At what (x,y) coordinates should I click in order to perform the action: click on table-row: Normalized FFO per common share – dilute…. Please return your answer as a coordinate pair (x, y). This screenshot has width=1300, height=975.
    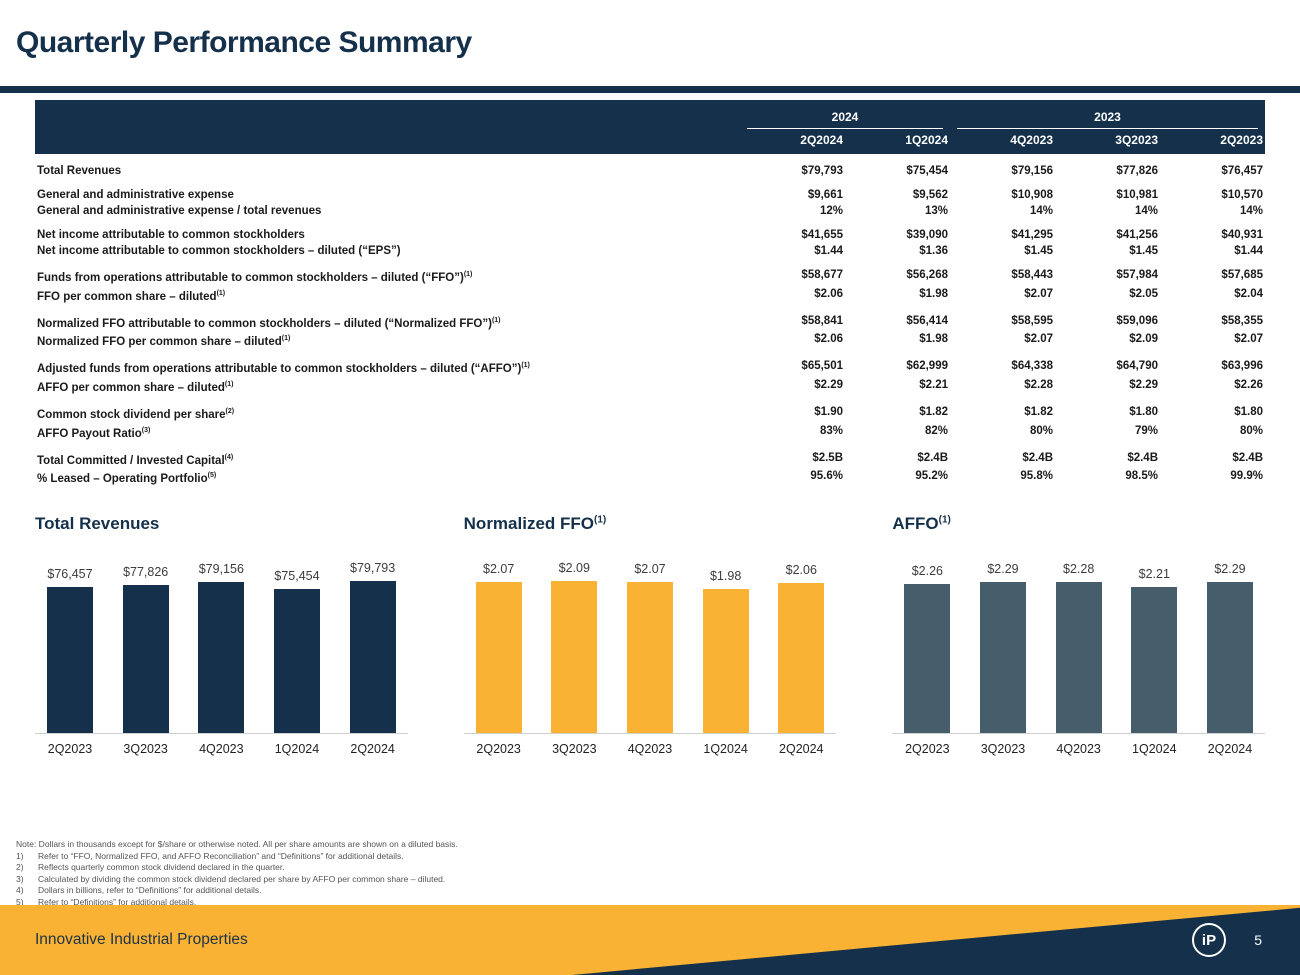
    Looking at the image, I should click on (650, 340).